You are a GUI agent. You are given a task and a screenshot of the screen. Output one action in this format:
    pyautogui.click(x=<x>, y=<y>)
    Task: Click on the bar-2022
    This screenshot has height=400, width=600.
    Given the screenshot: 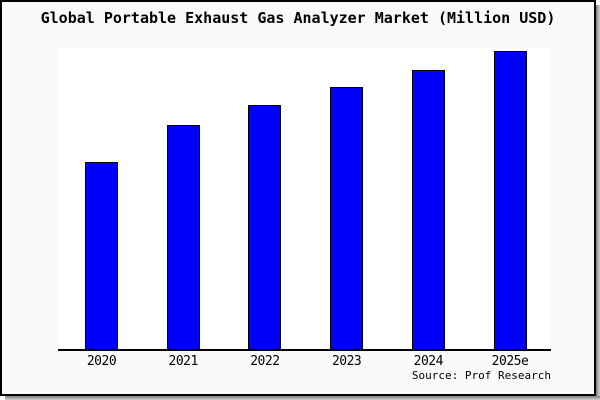 What is the action you would take?
    pyautogui.click(x=265, y=227)
    